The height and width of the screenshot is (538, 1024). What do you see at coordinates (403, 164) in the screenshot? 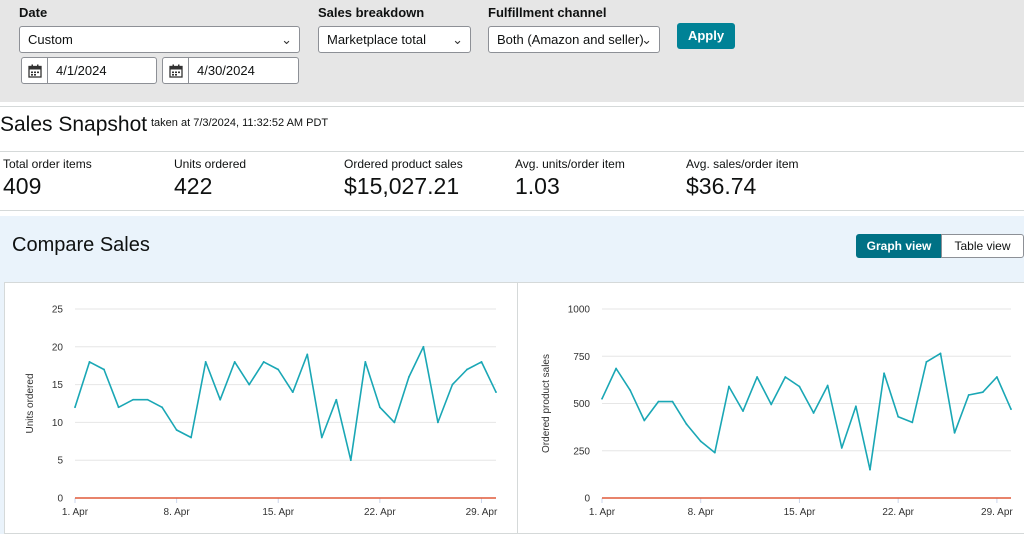
I see `metric-label: Ordered product sales` at bounding box center [403, 164].